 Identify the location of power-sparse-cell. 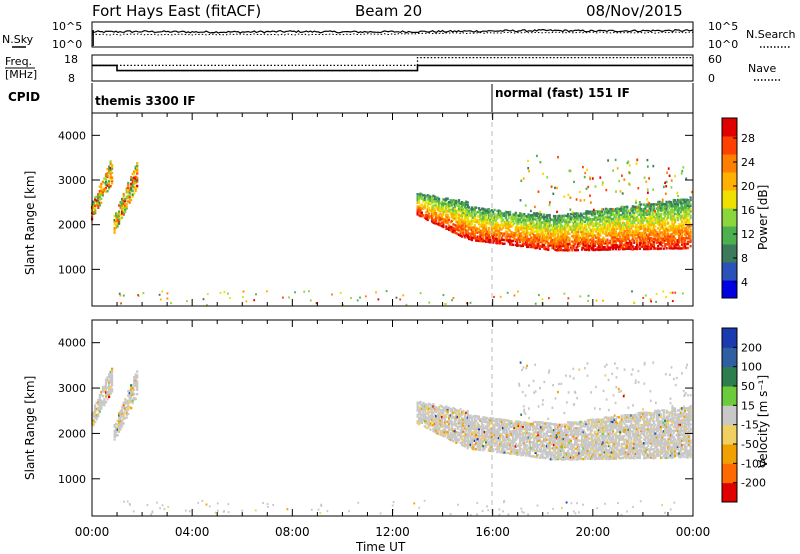
(207, 294).